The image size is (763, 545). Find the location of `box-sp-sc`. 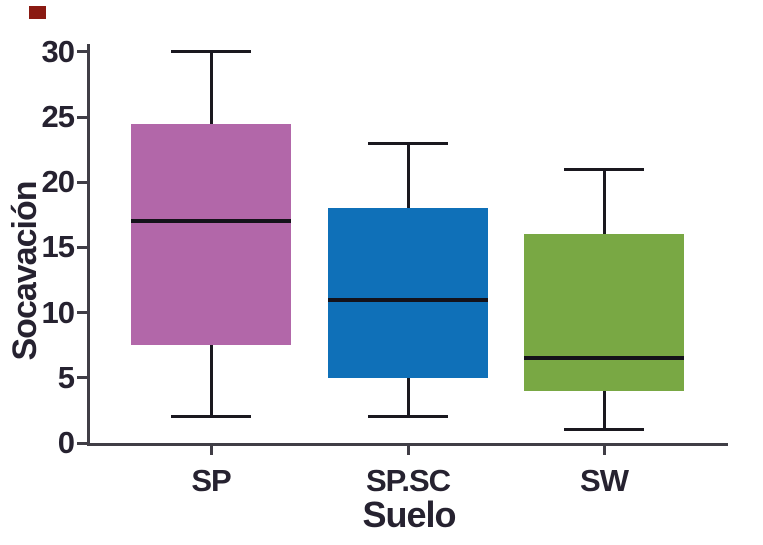

box-sp-sc is located at coordinates (408, 293).